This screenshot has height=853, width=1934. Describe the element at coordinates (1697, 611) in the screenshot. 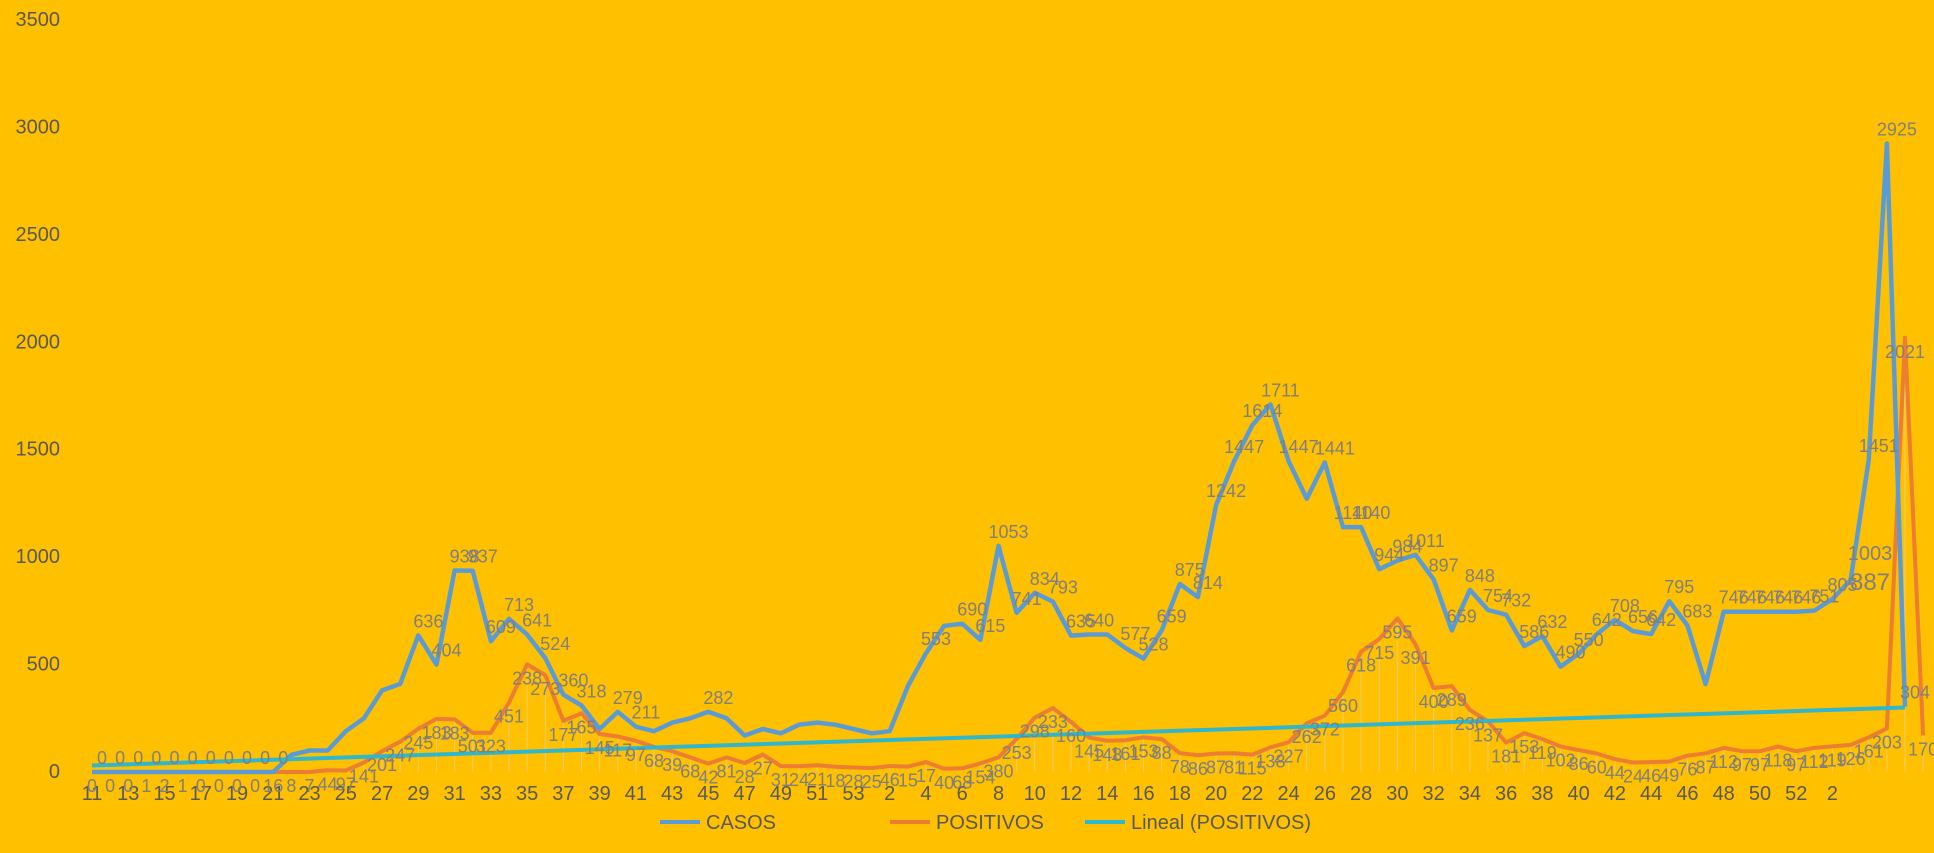

I see `data-label-casos: 683` at that location.